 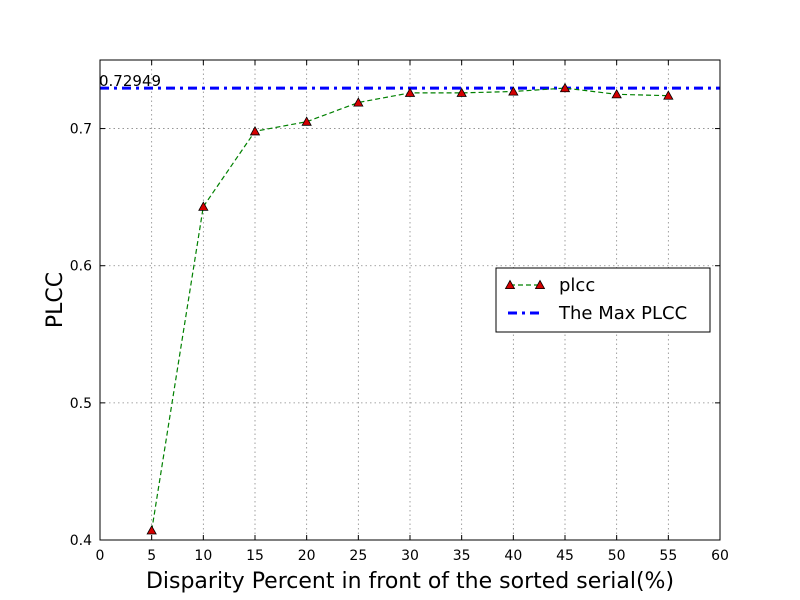 I want to click on x-tick-label-20: 20, so click(x=307, y=556).